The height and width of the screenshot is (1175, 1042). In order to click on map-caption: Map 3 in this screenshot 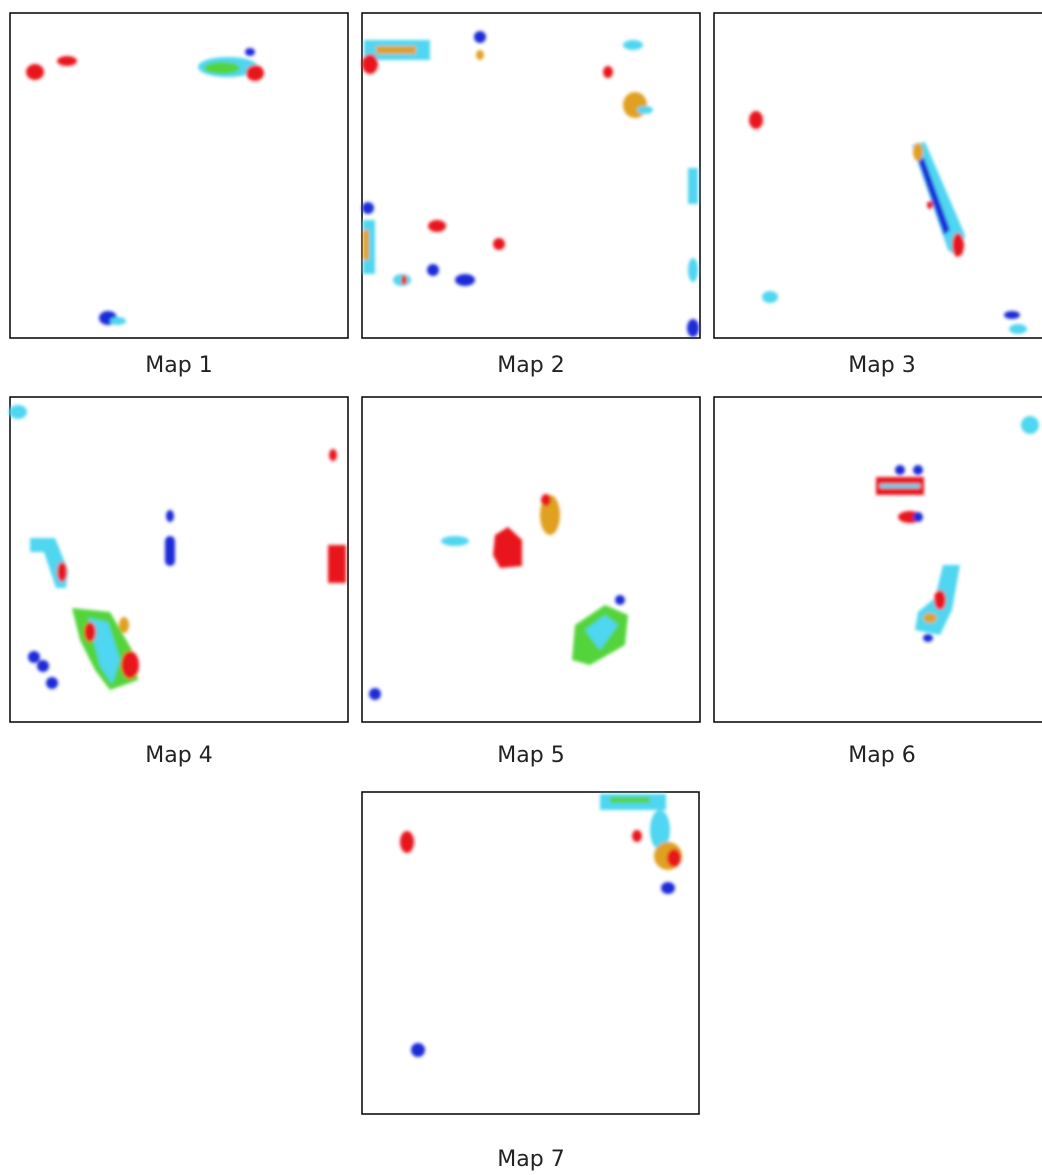, I will do `click(881, 365)`.